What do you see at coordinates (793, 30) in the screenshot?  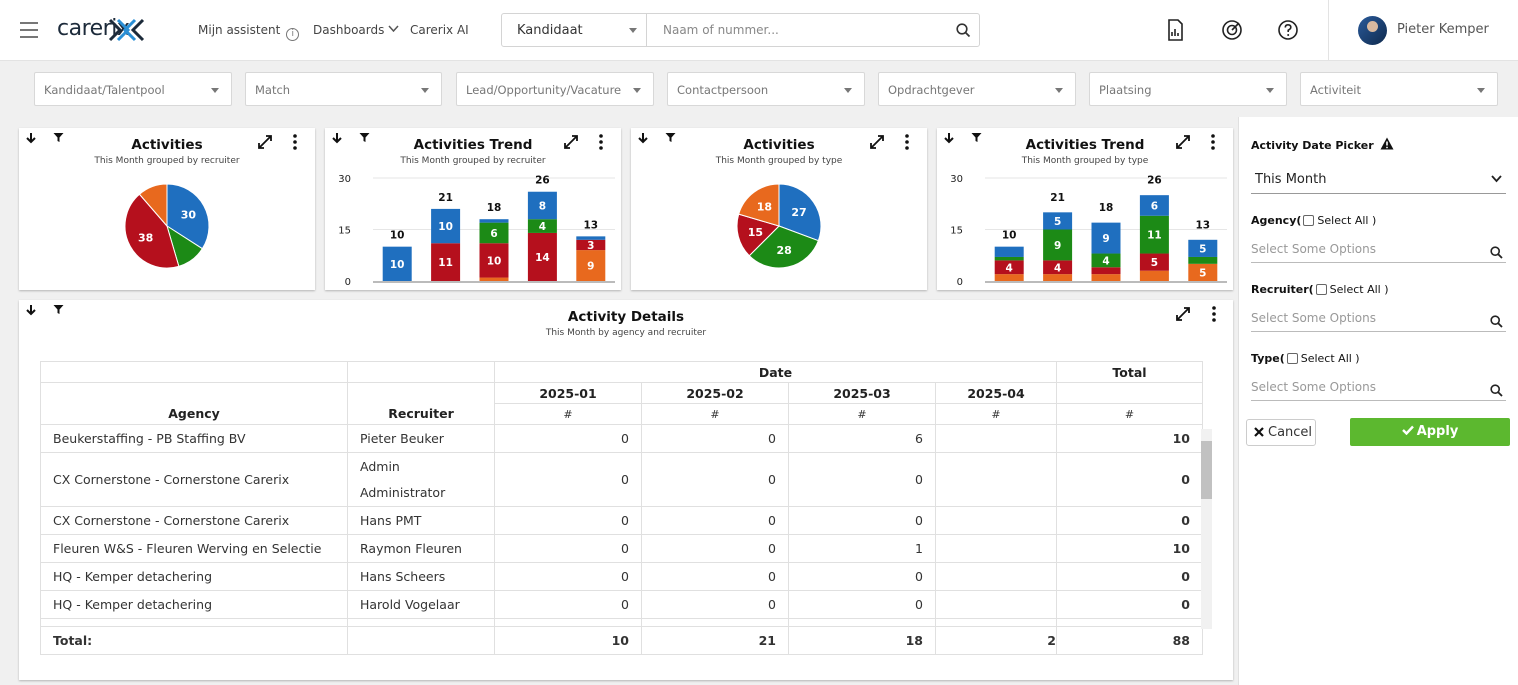 I see `search-input` at bounding box center [793, 30].